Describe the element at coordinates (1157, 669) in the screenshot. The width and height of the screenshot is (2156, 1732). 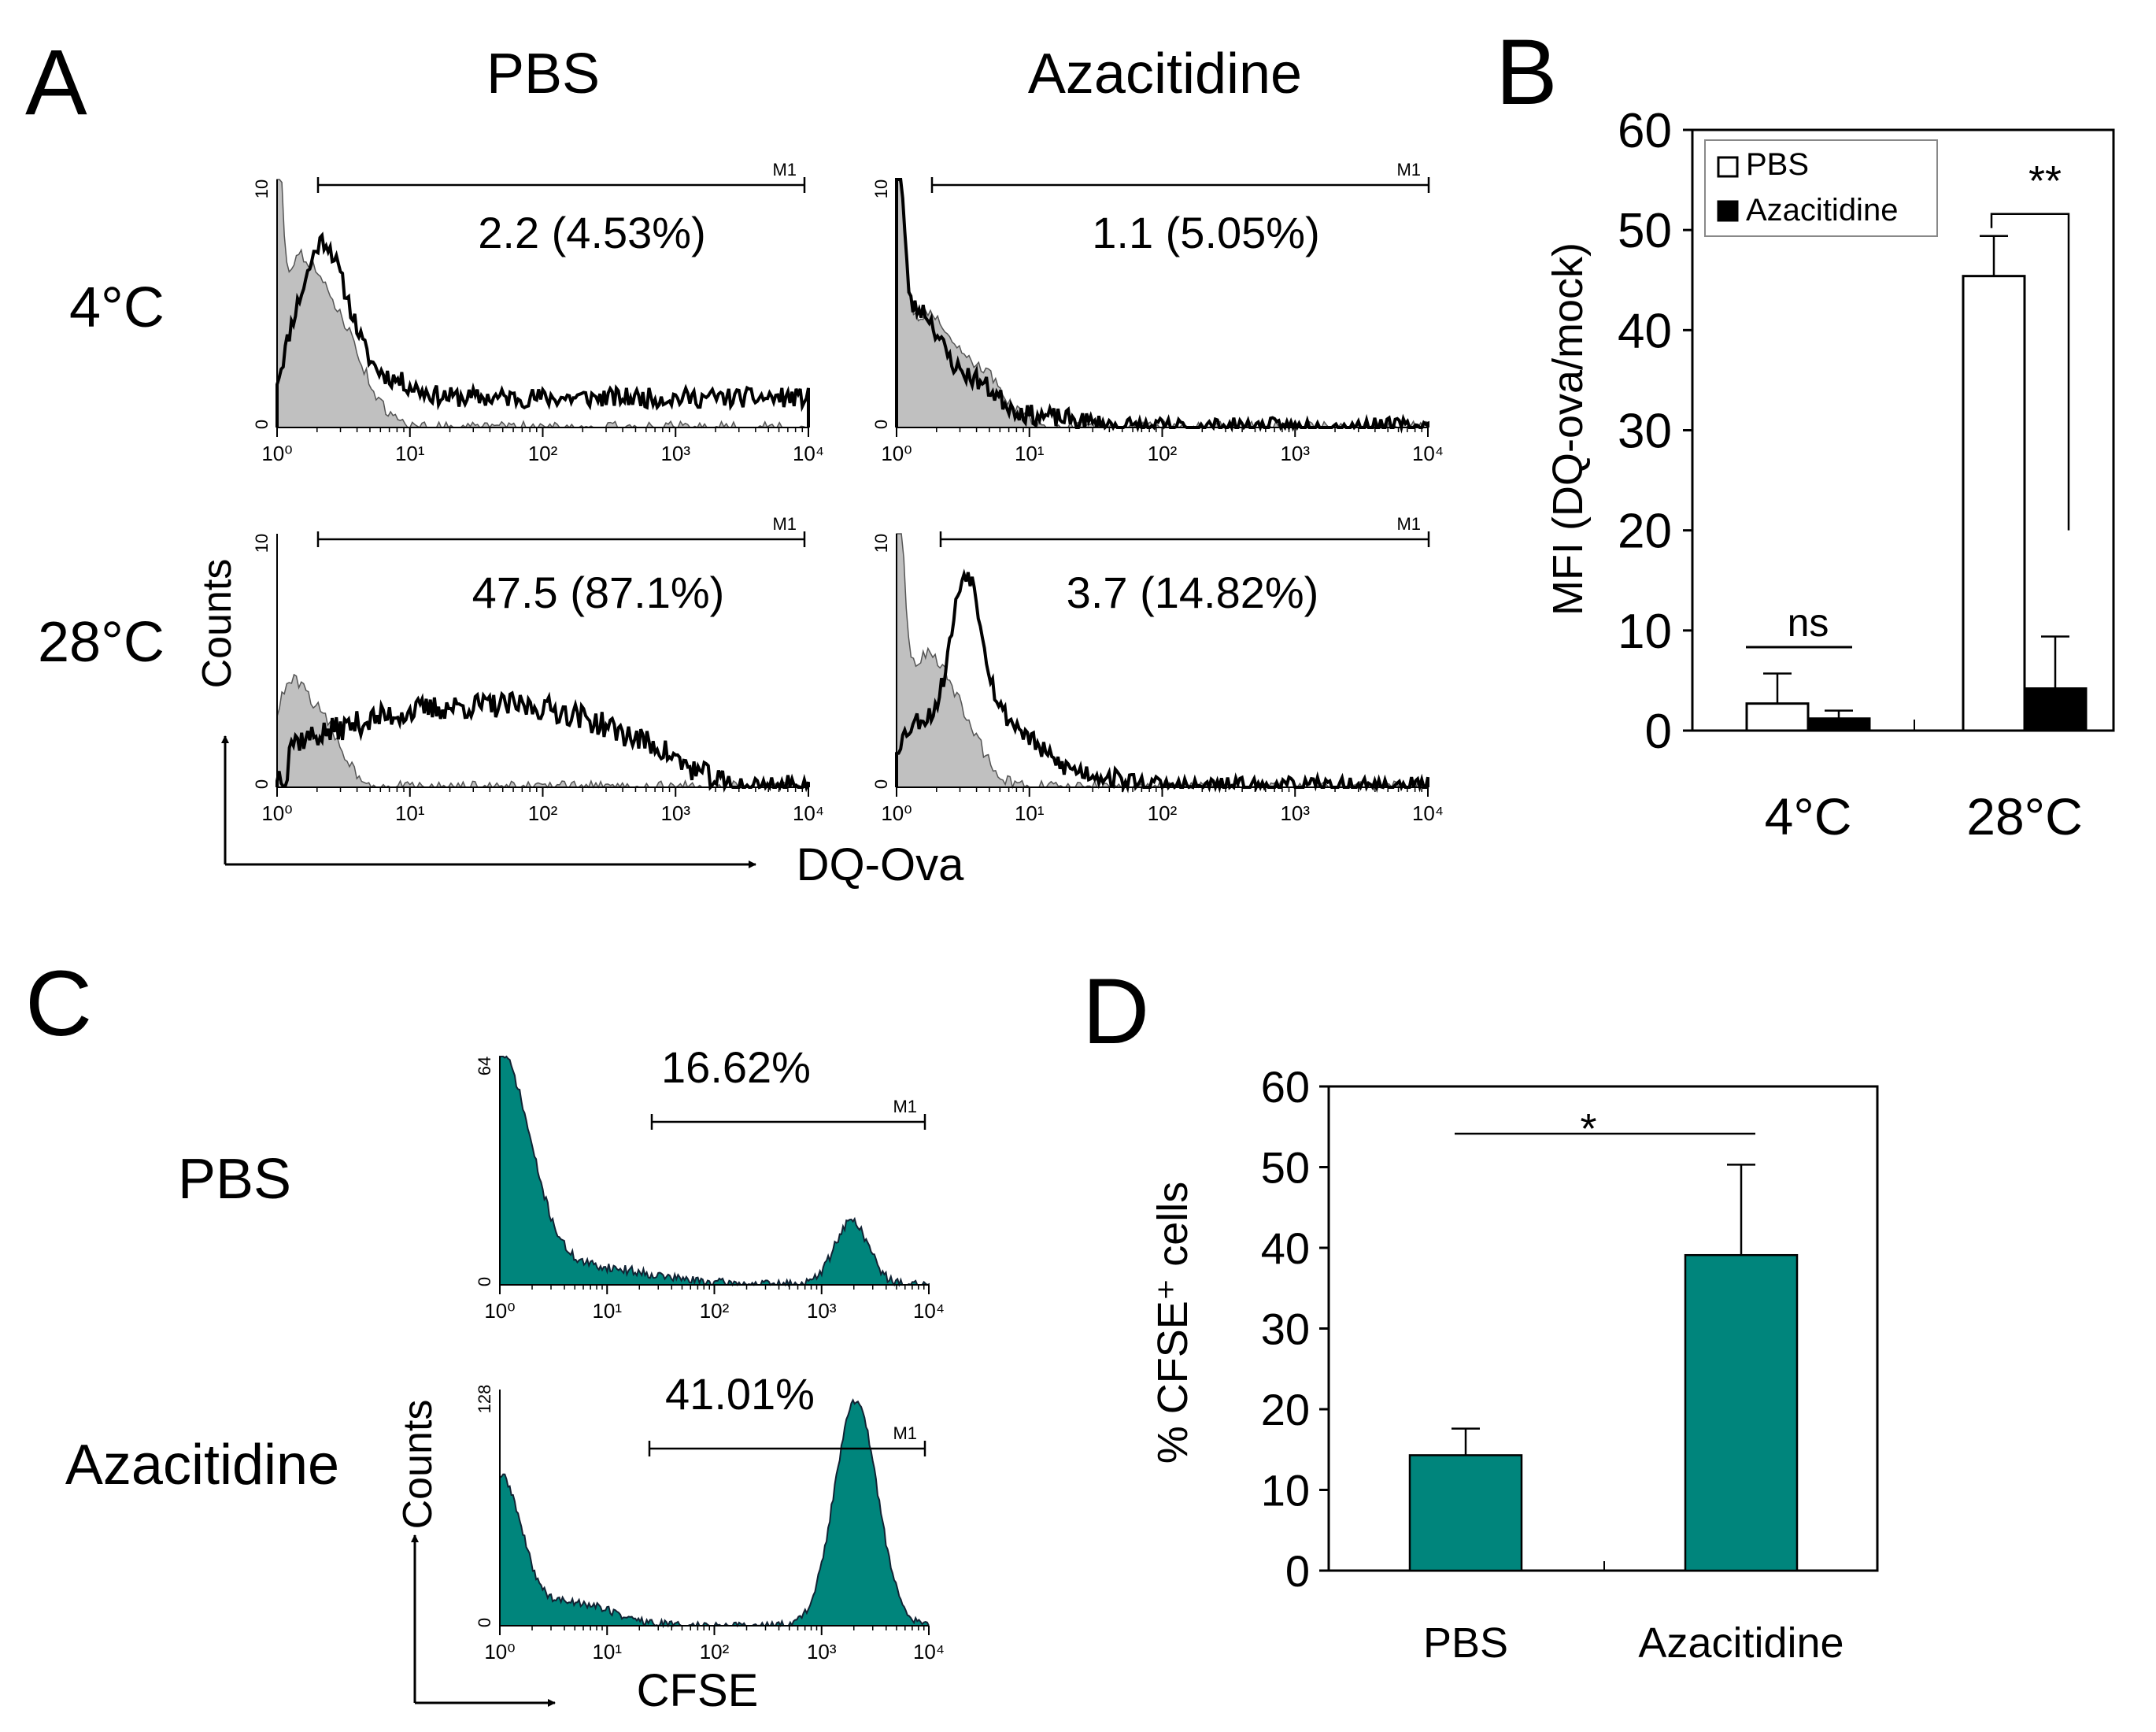
I see `histogram-aza-28c: 10⁰ 10¹ 10² 10³ 10⁴ 10 0 M1 3.7 (14.82%)` at that location.